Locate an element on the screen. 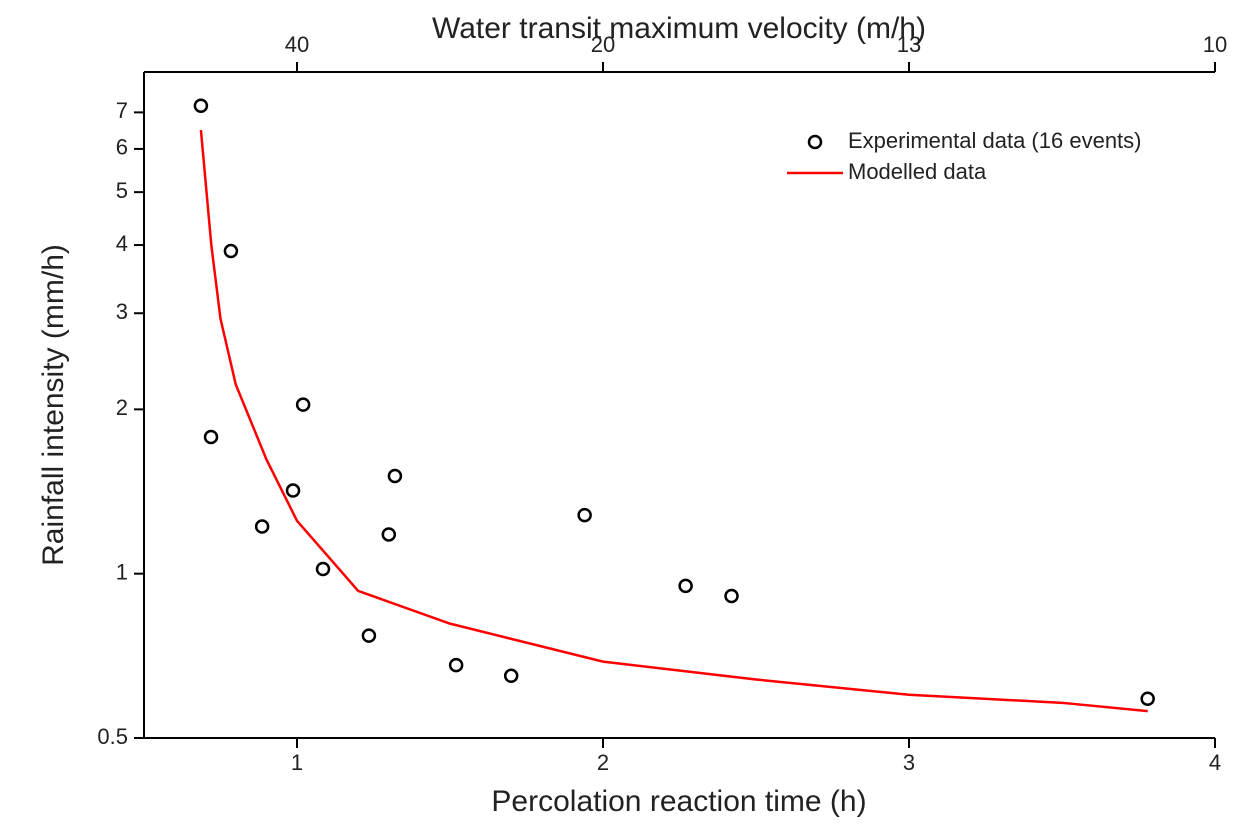  y-tick-label: 5 is located at coordinates (122, 190).